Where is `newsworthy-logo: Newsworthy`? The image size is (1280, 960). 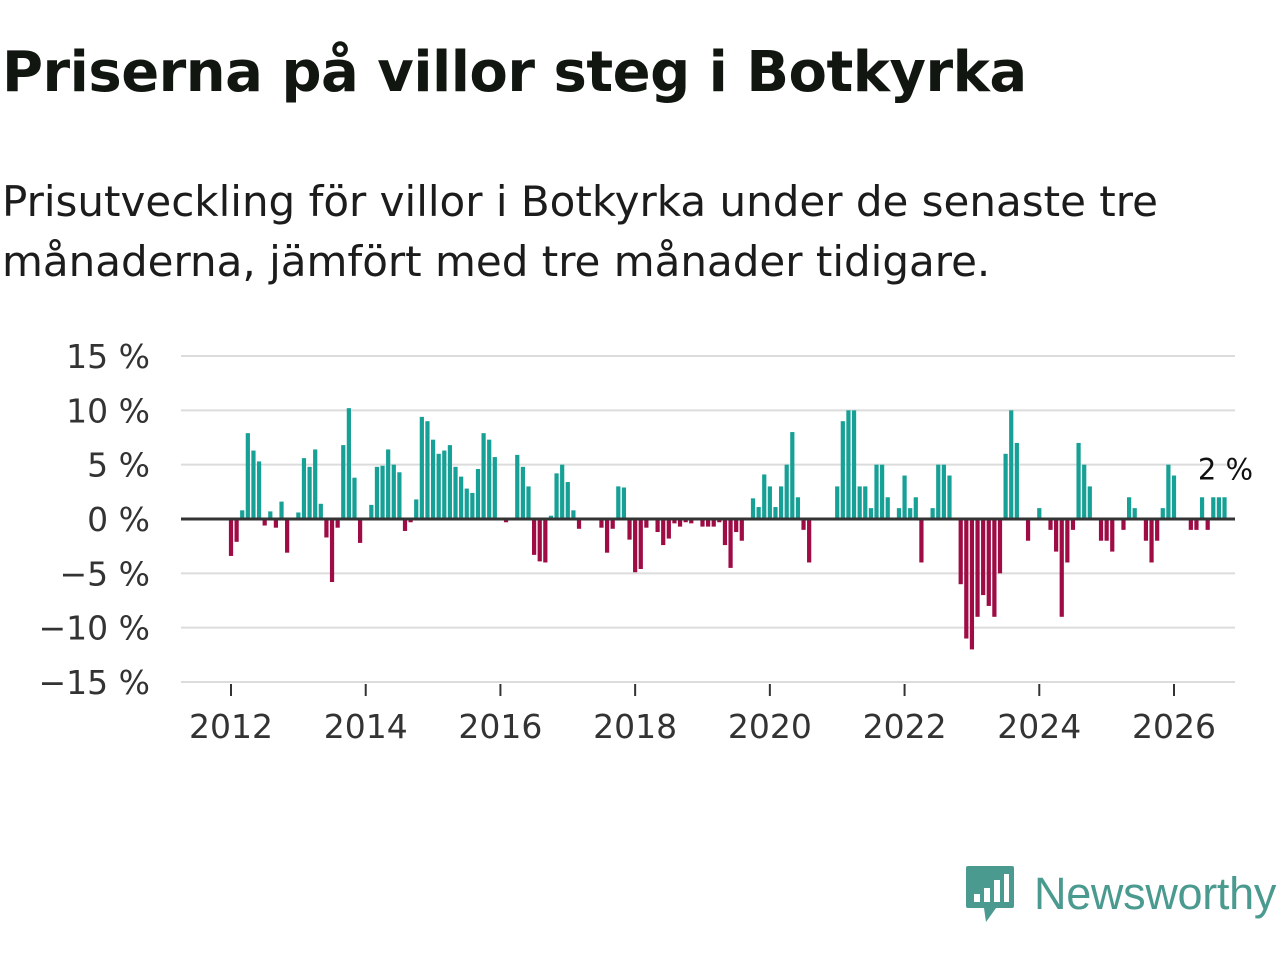 newsworthy-logo: Newsworthy is located at coordinates (1120, 894).